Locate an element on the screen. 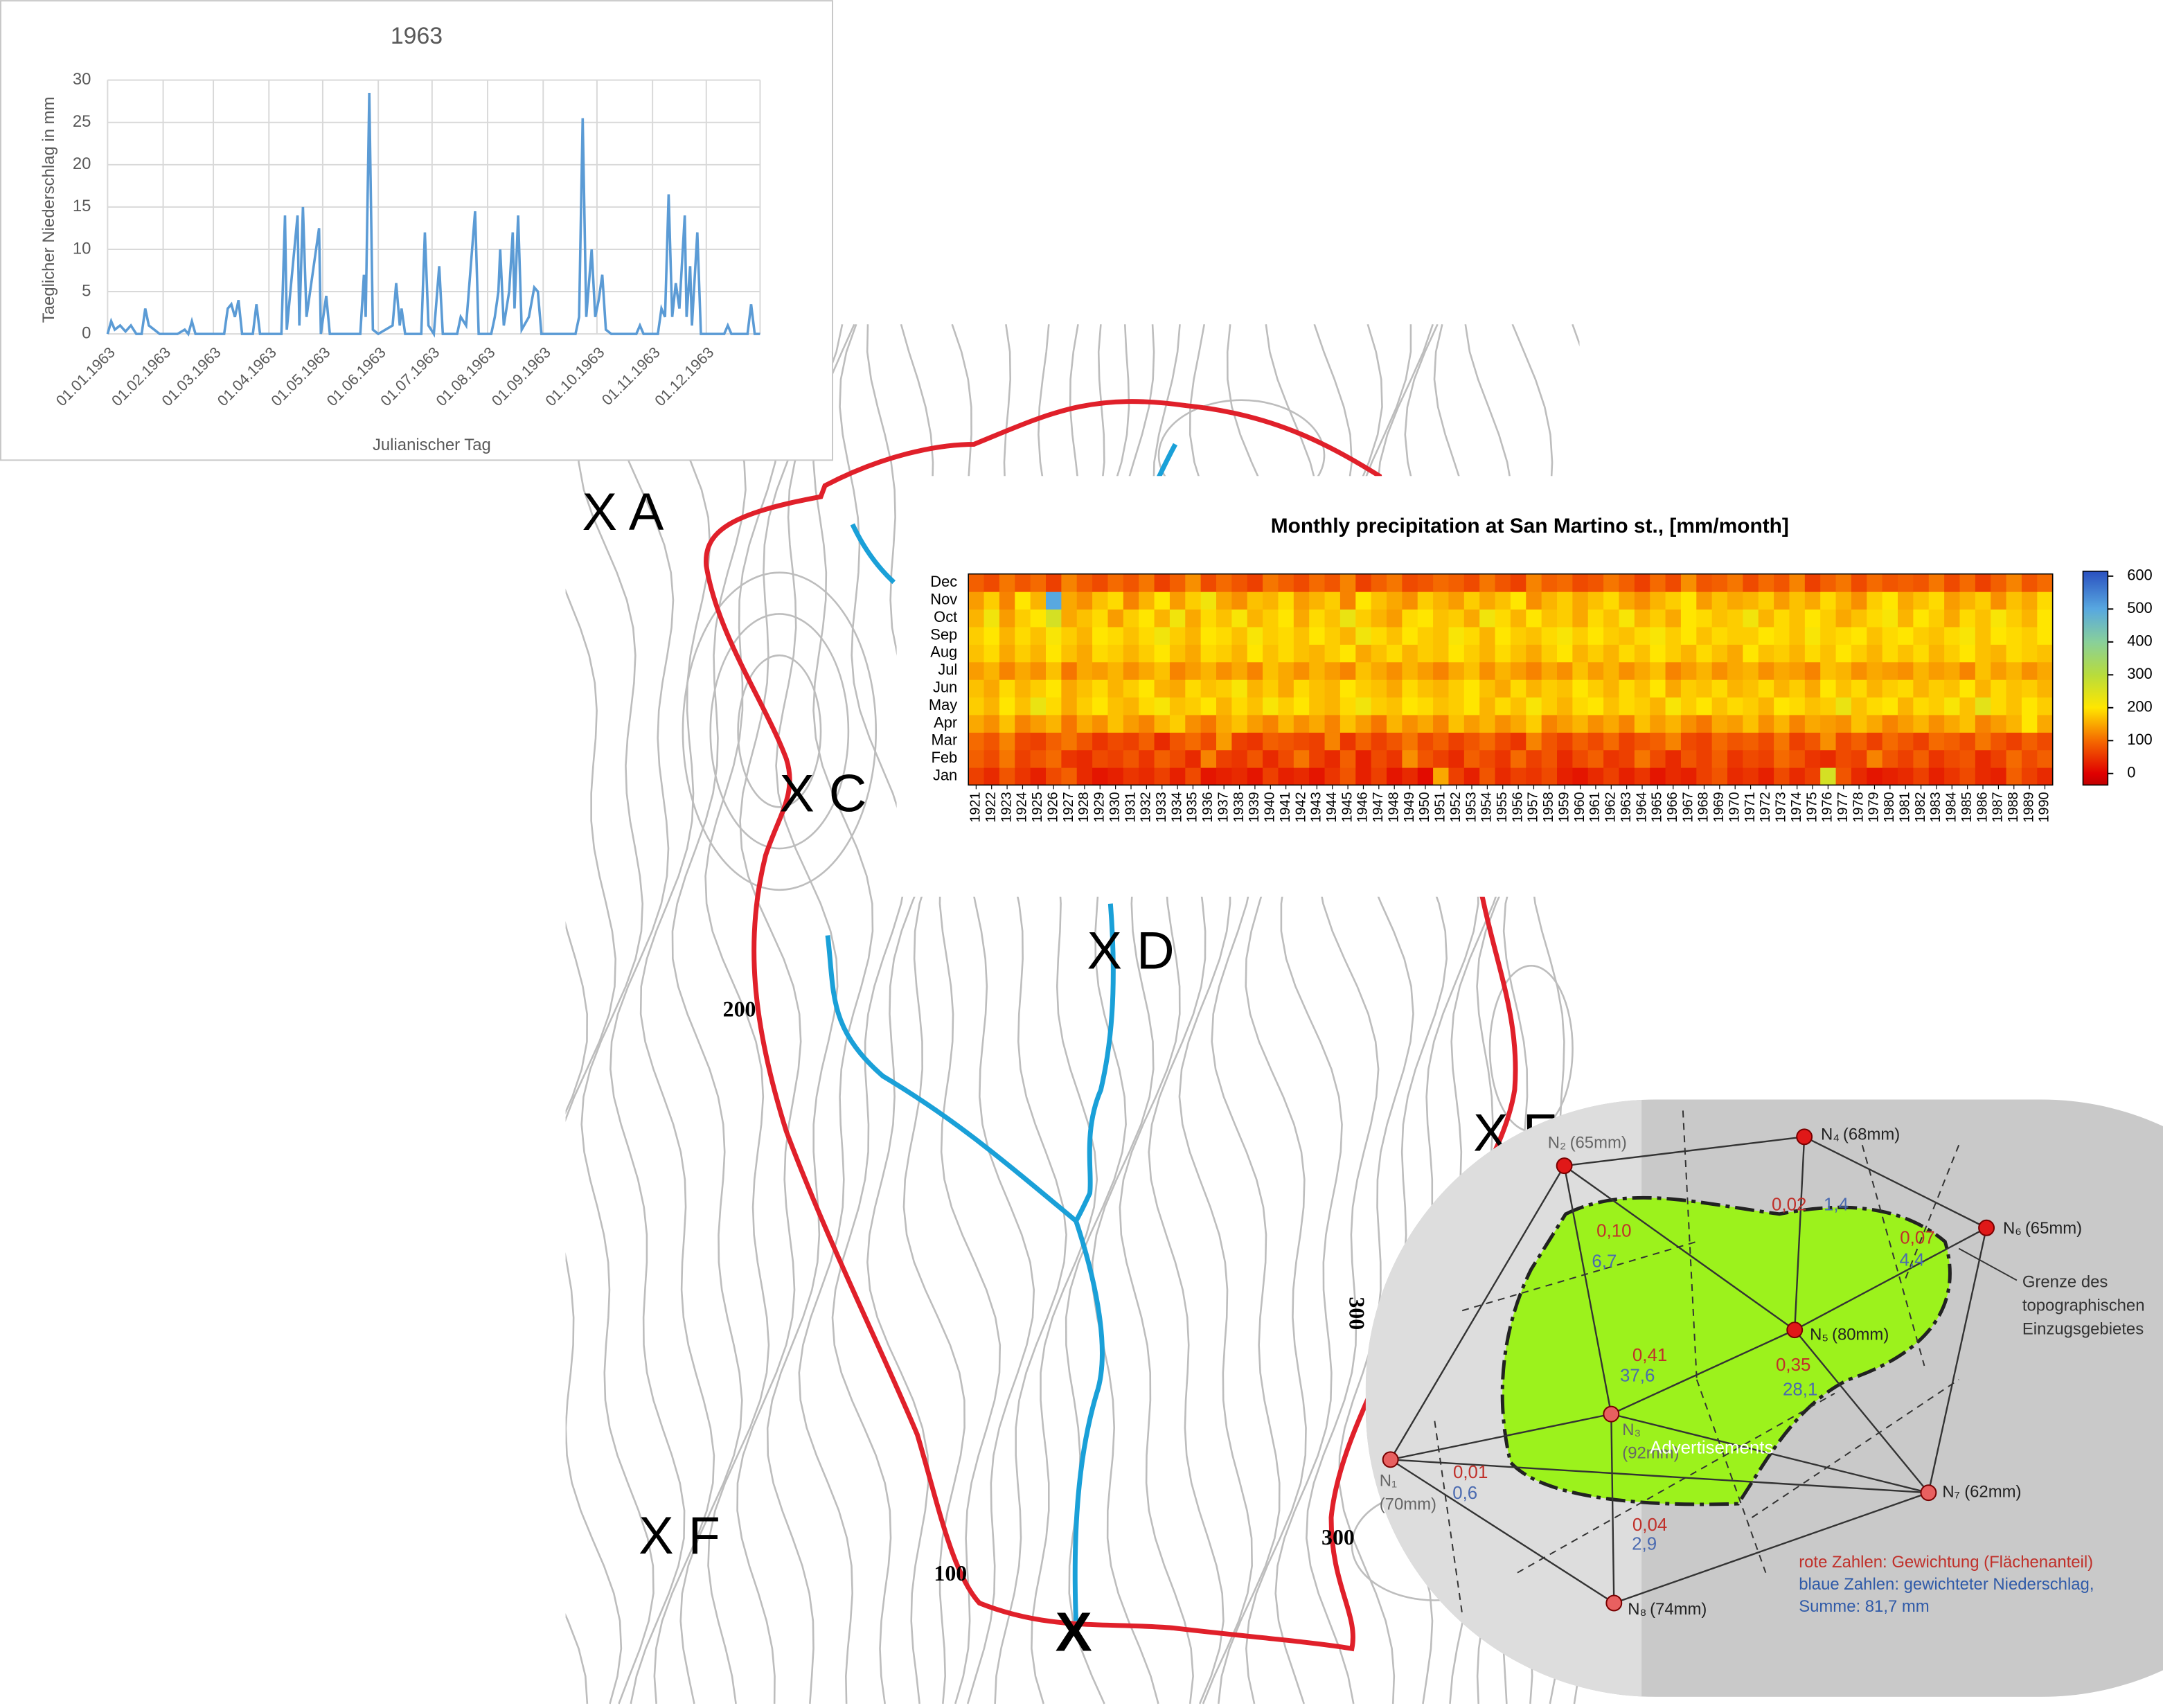  precip-label: 37,6 is located at coordinates (1637, 1376).